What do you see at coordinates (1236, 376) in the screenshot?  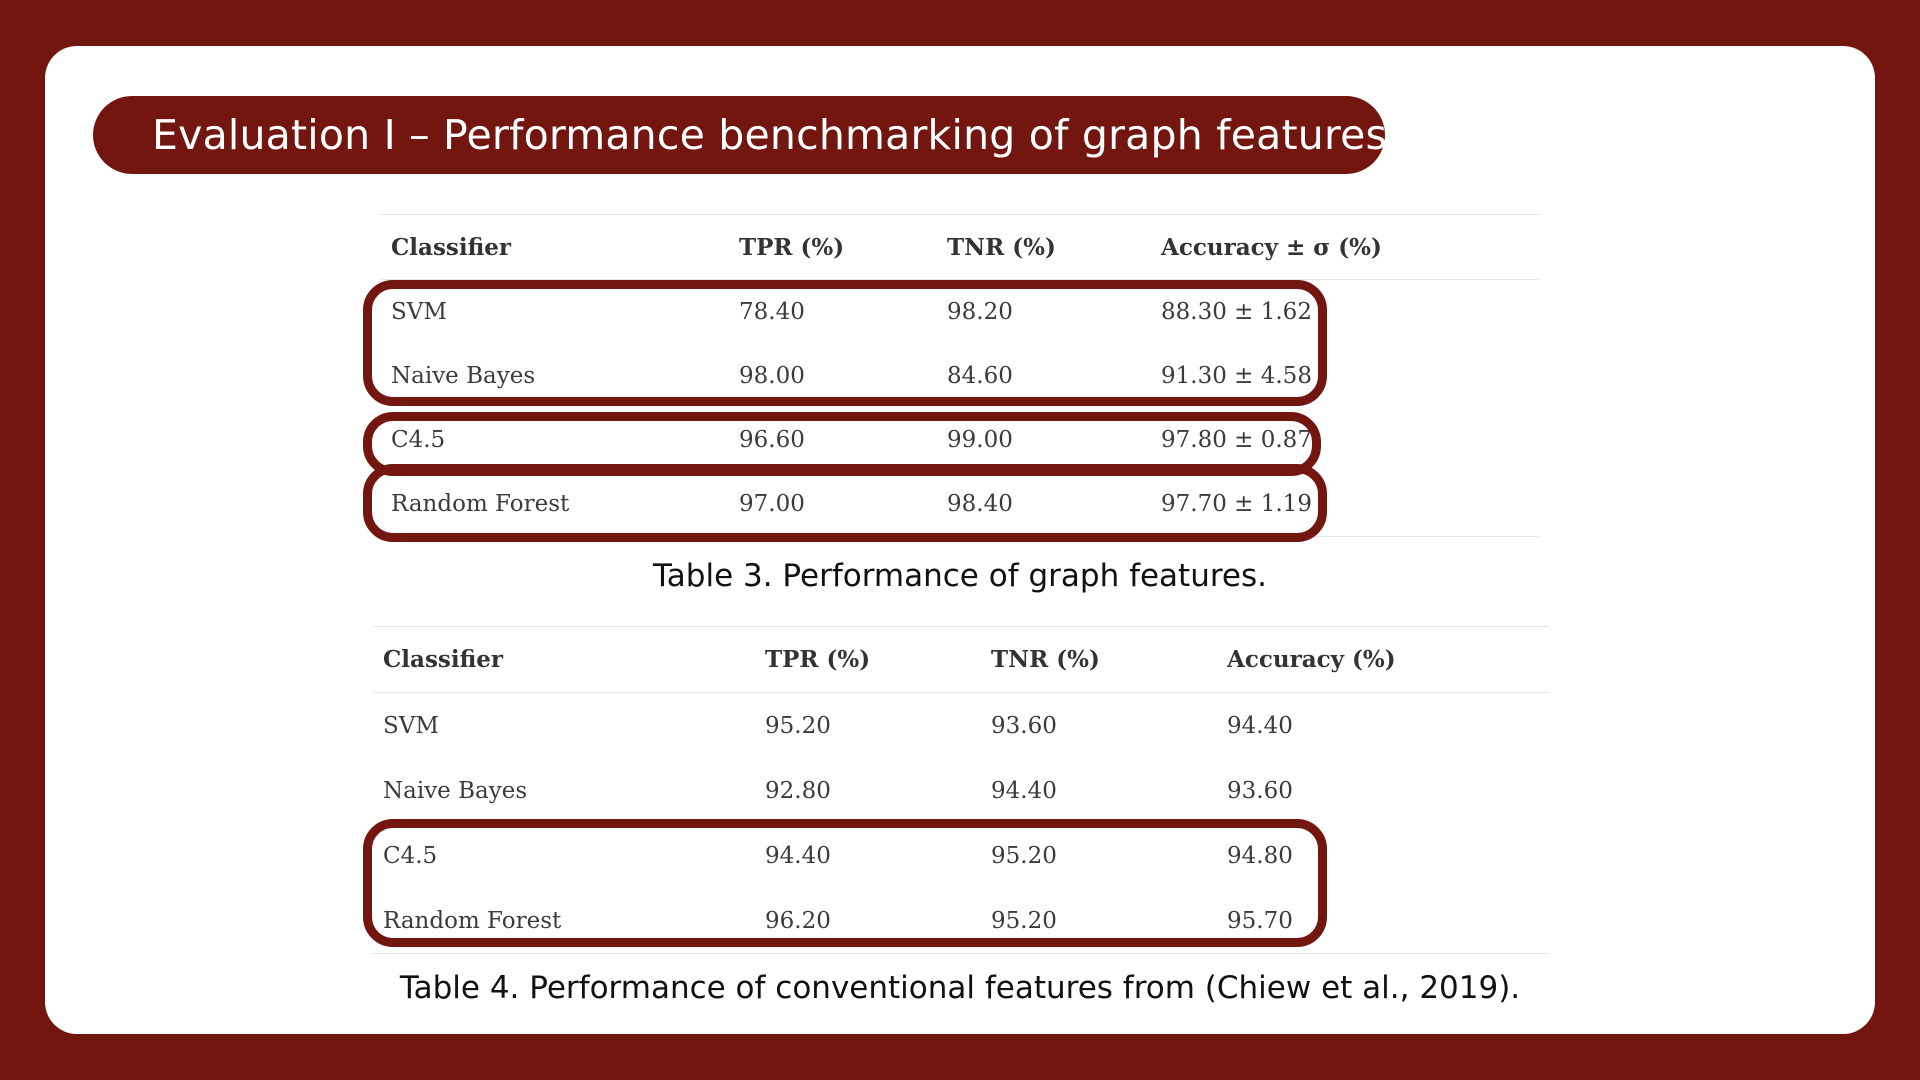 I see `cell-accuracy: 91.30 ± 4.58` at bounding box center [1236, 376].